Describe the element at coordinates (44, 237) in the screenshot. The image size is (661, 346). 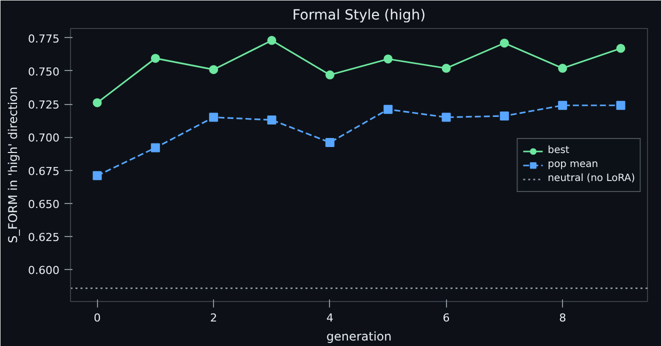
I see `y-tick-label: 0.625` at that location.